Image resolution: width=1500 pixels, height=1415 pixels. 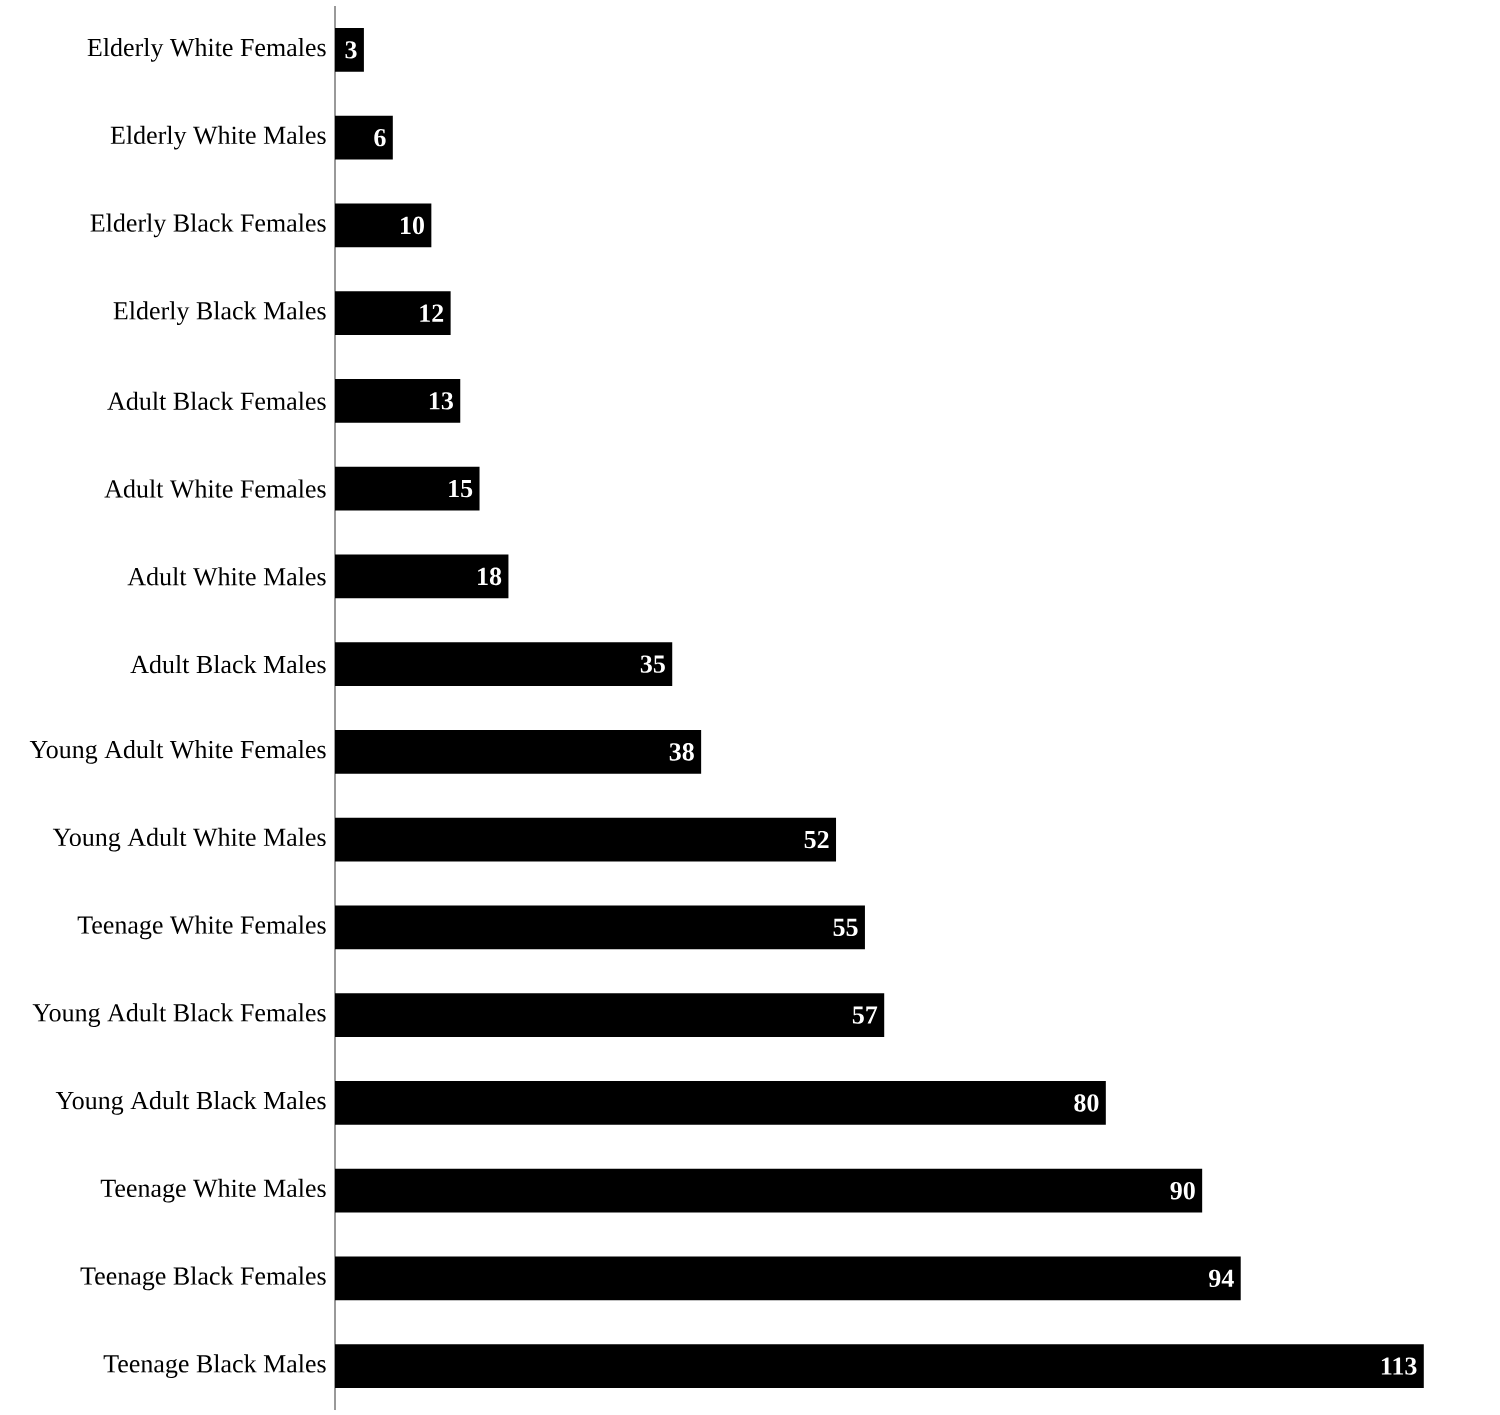 What do you see at coordinates (208, 225) in the screenshot?
I see `y-tick-label: Elderly Black Females` at bounding box center [208, 225].